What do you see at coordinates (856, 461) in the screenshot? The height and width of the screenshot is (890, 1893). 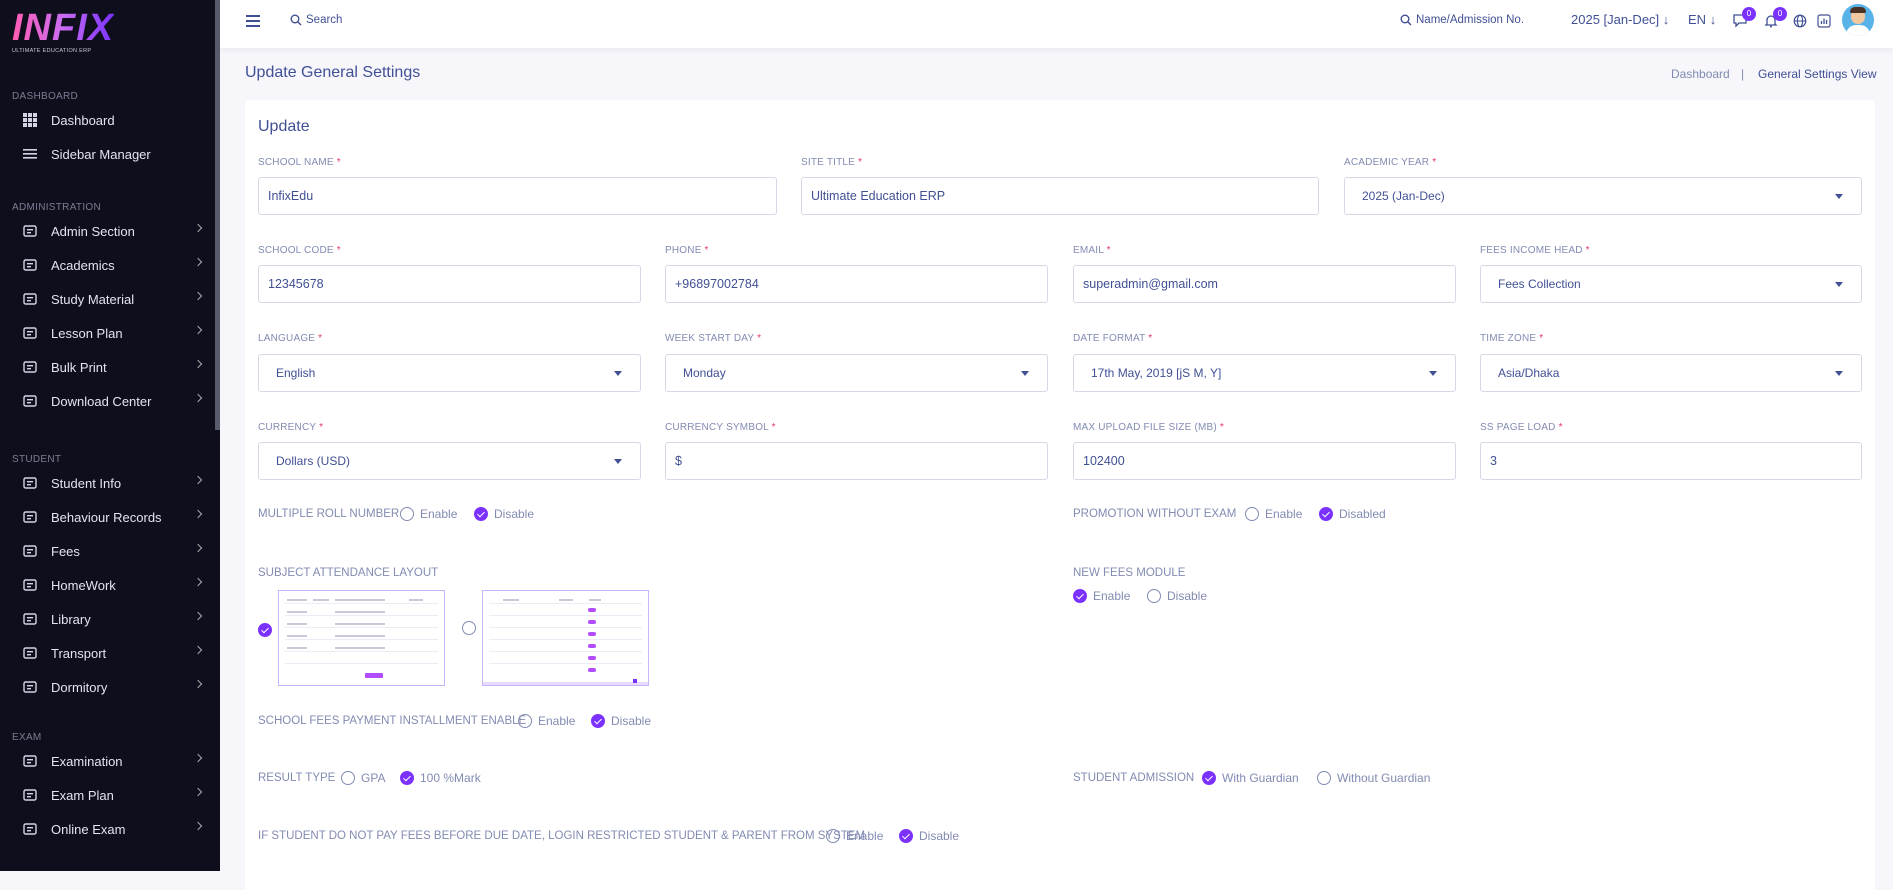 I see `currency-symbol-input: $` at bounding box center [856, 461].